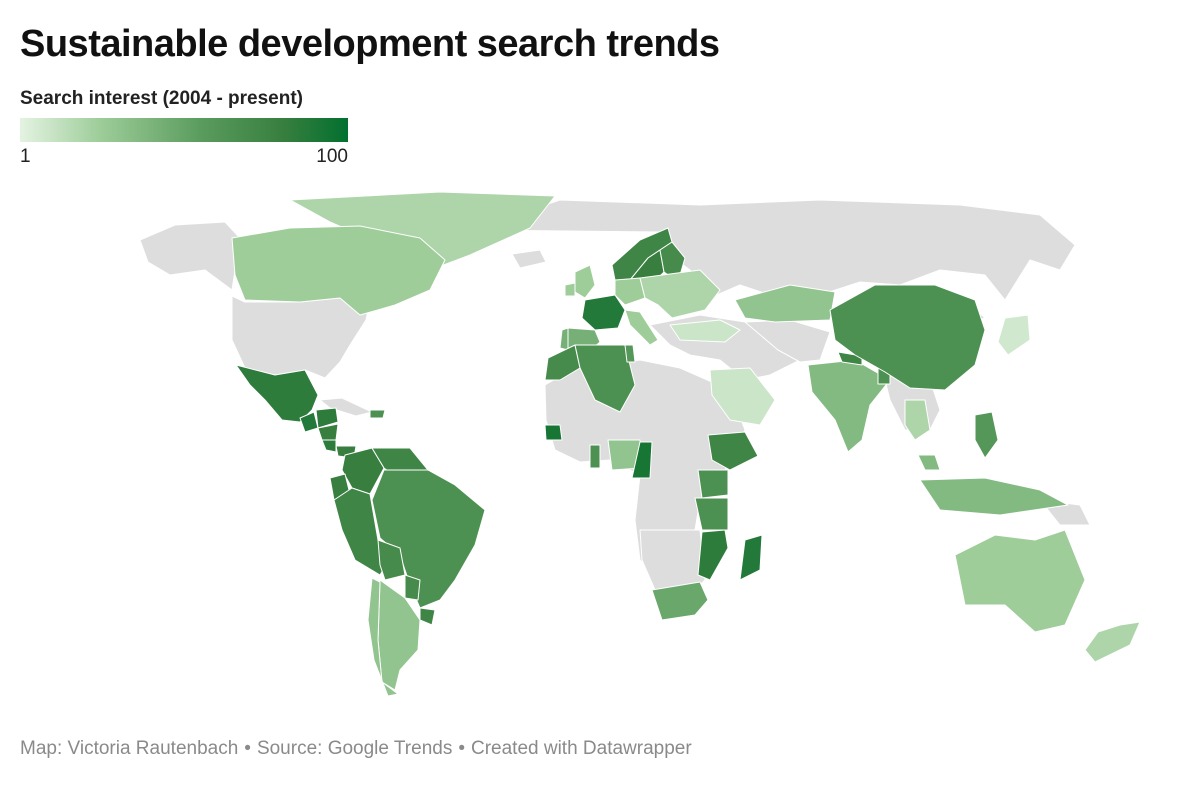 The width and height of the screenshot is (1200, 786). Describe the element at coordinates (849, 406) in the screenshot. I see `country-india` at that location.